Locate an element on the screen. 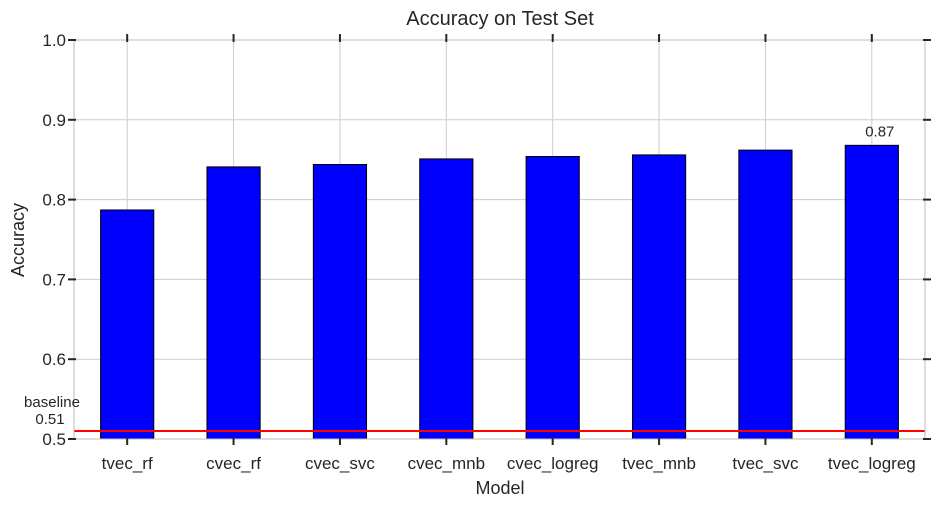 This screenshot has height=507, width=944. bar-tvec_svc is located at coordinates (765, 294).